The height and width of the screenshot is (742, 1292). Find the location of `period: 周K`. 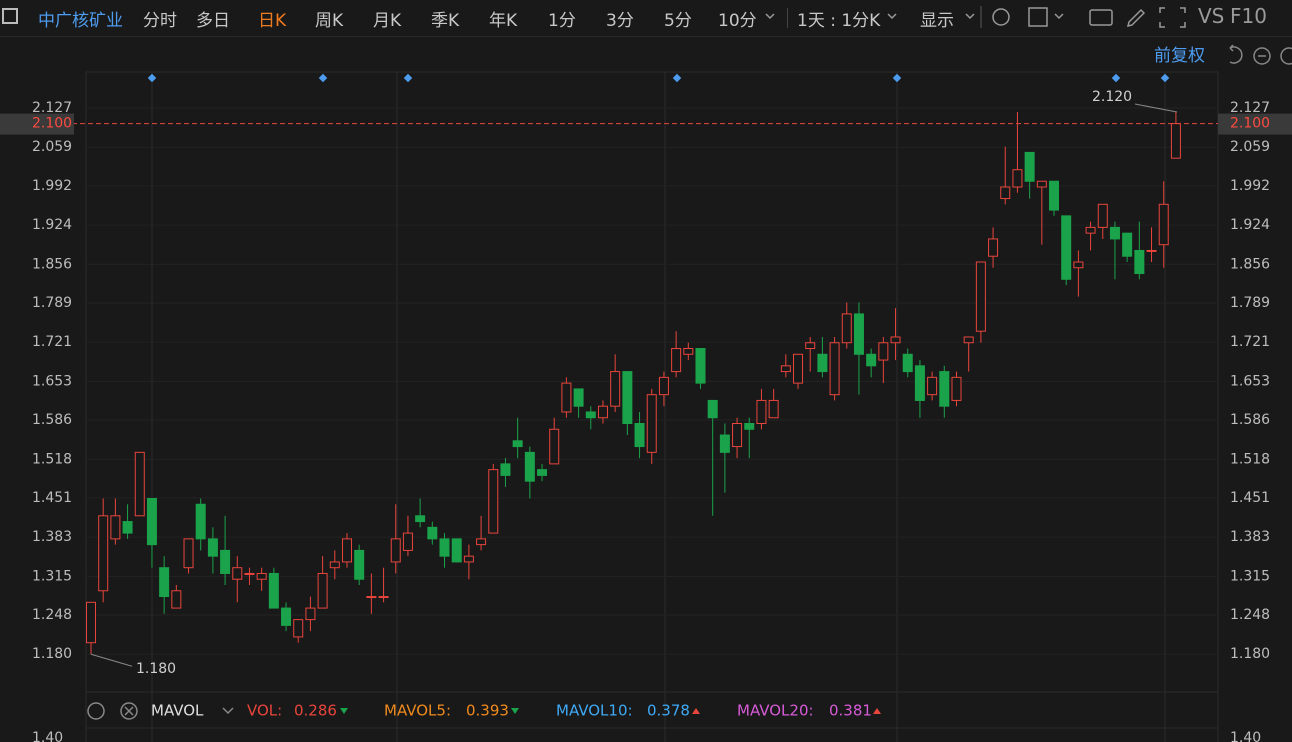

period: 周K is located at coordinates (329, 21).